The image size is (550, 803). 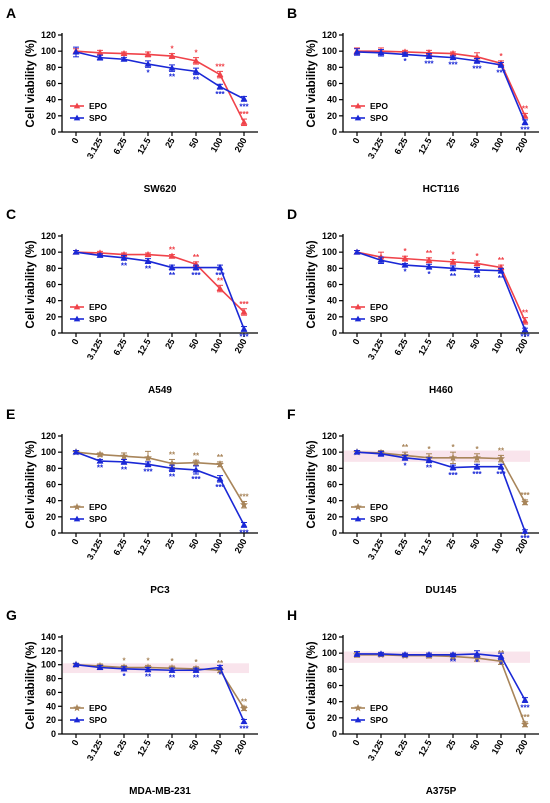 I want to click on panel-e-series-epo-sig-label: ***, so click(x=244, y=496).